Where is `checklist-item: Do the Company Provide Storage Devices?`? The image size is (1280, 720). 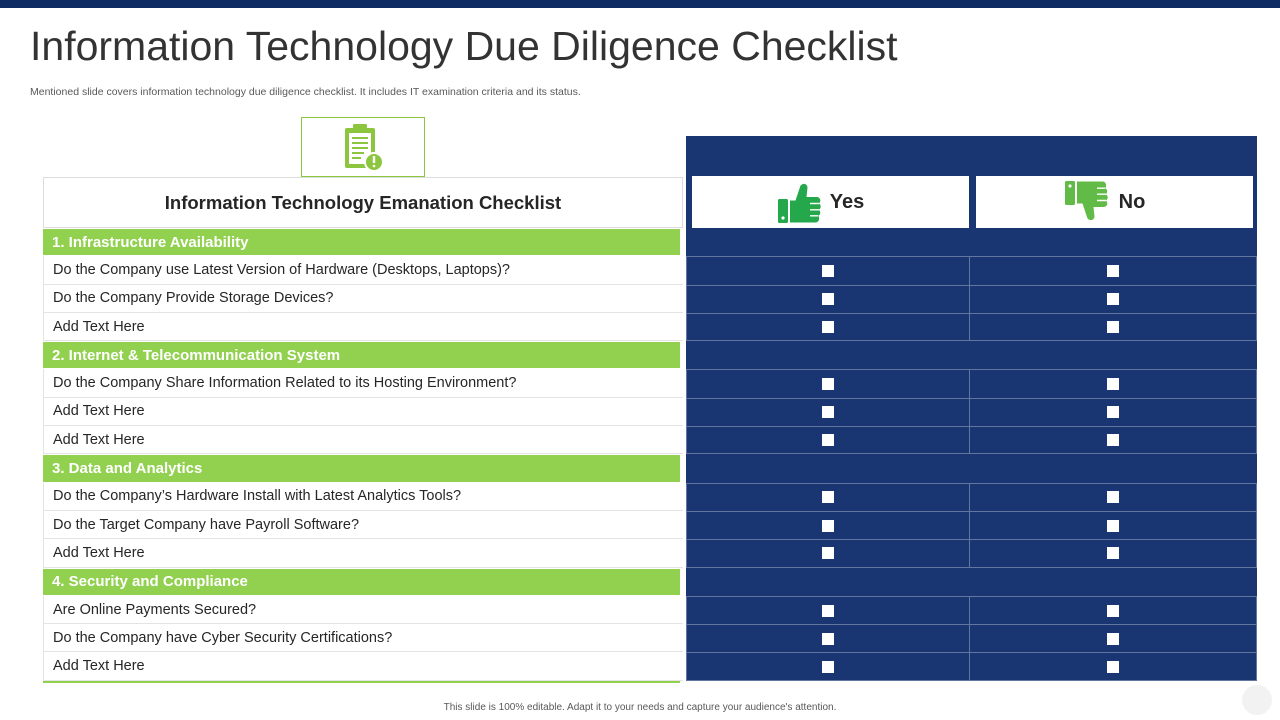
checklist-item: Do the Company Provide Storage Devices? is located at coordinates (363, 298).